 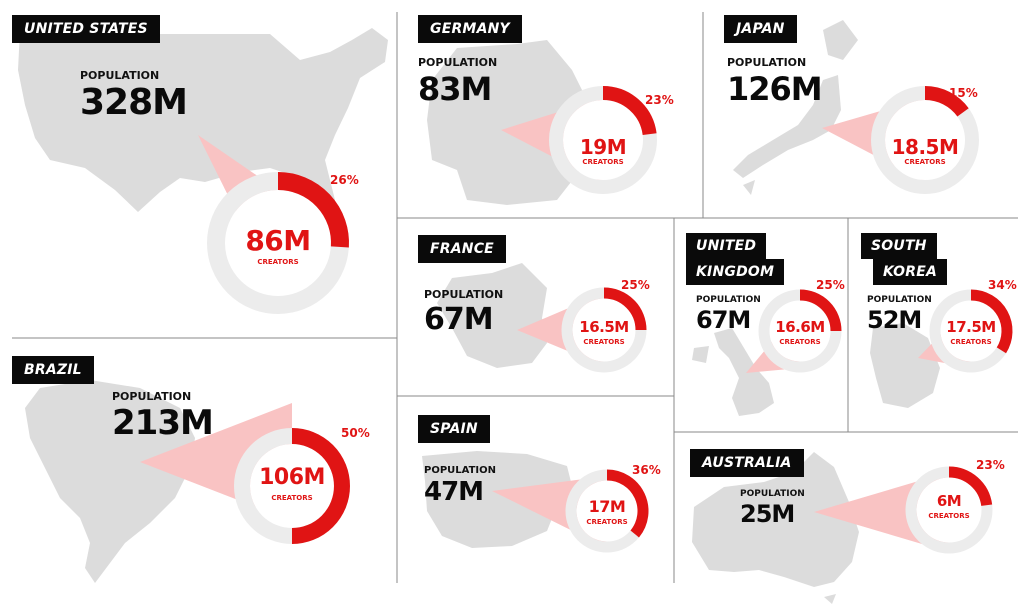 I want to click on creators-value: 19M, so click(x=603, y=147).